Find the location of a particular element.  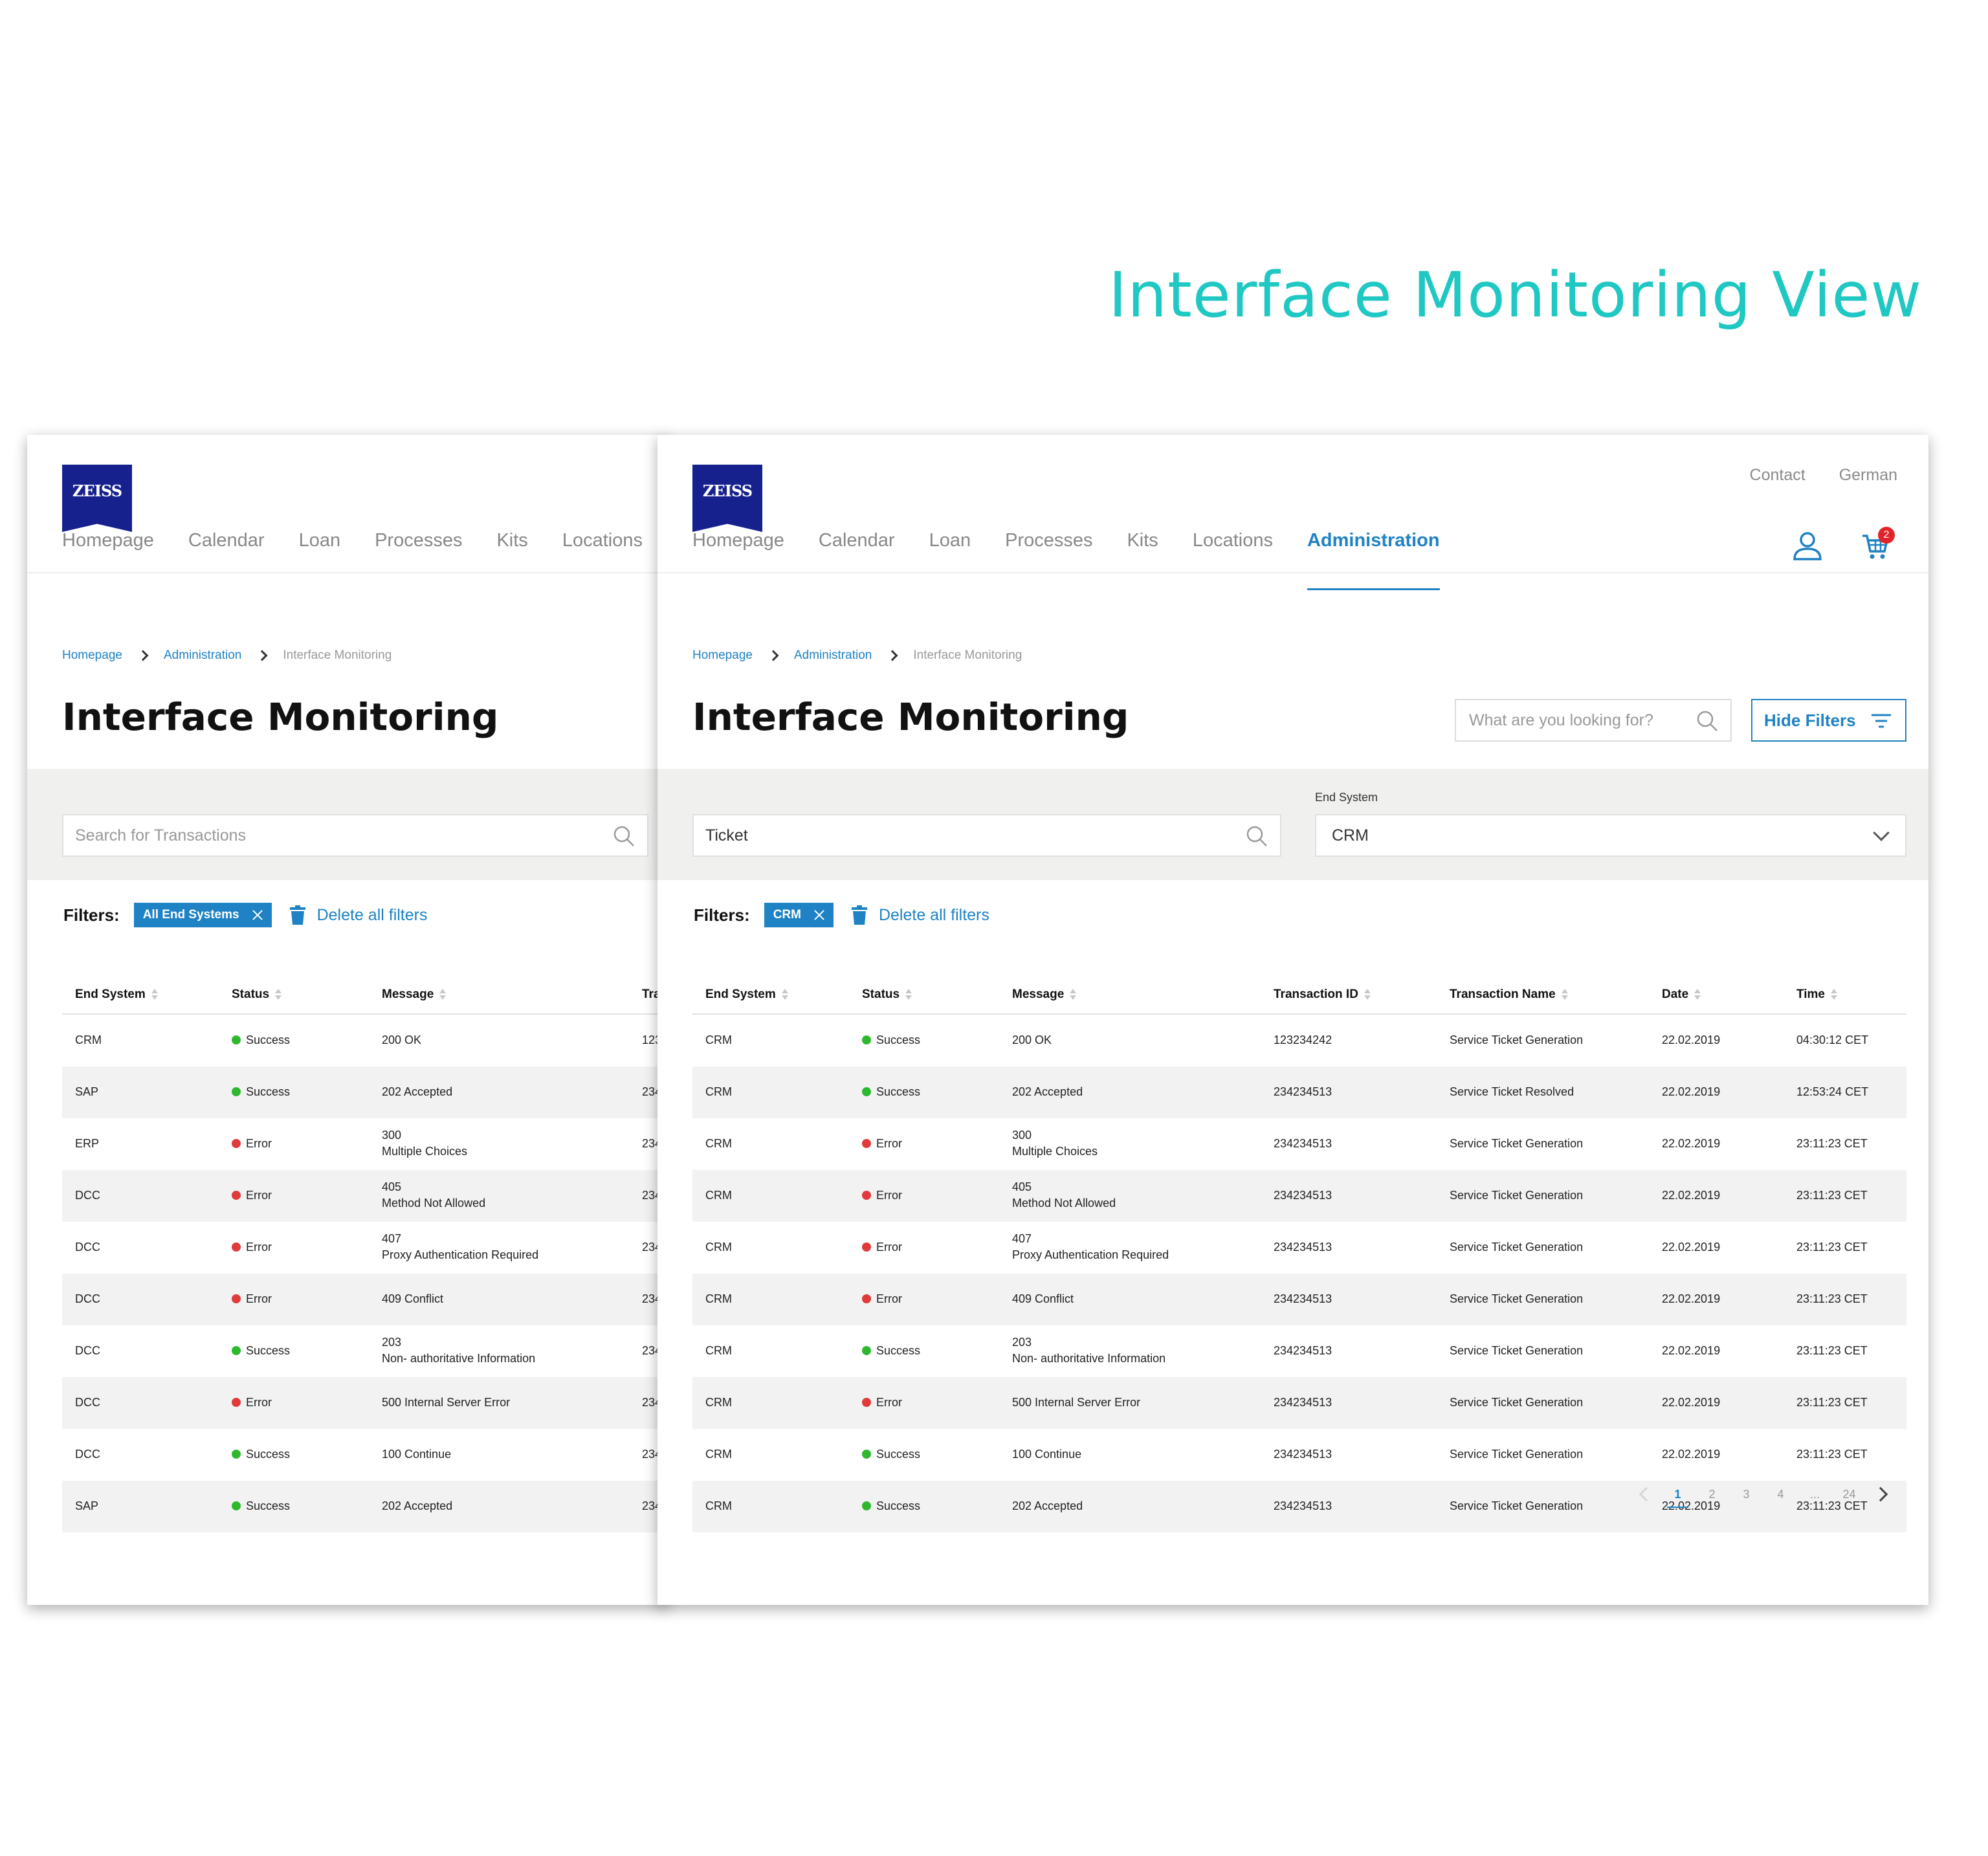

page-3: 3 is located at coordinates (1746, 1495).